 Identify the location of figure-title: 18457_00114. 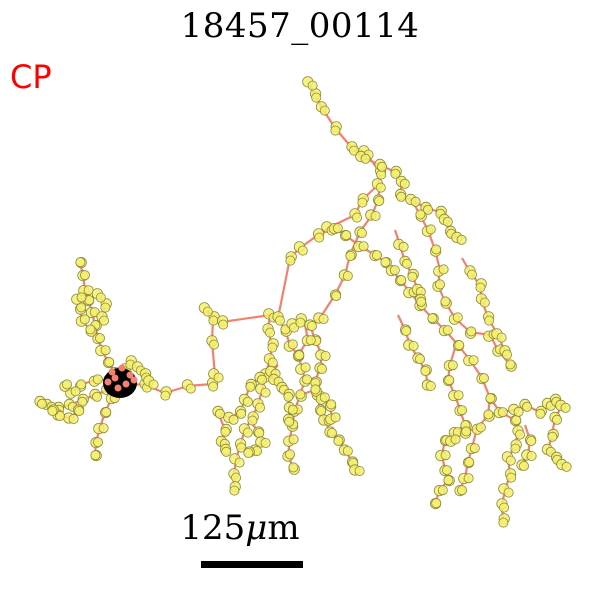
(300, 26).